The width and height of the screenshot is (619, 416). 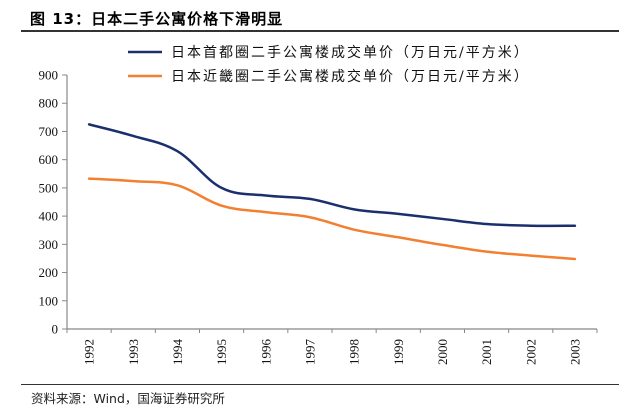 What do you see at coordinates (354, 352) in the screenshot?
I see `x-tick-label: 1998` at bounding box center [354, 352].